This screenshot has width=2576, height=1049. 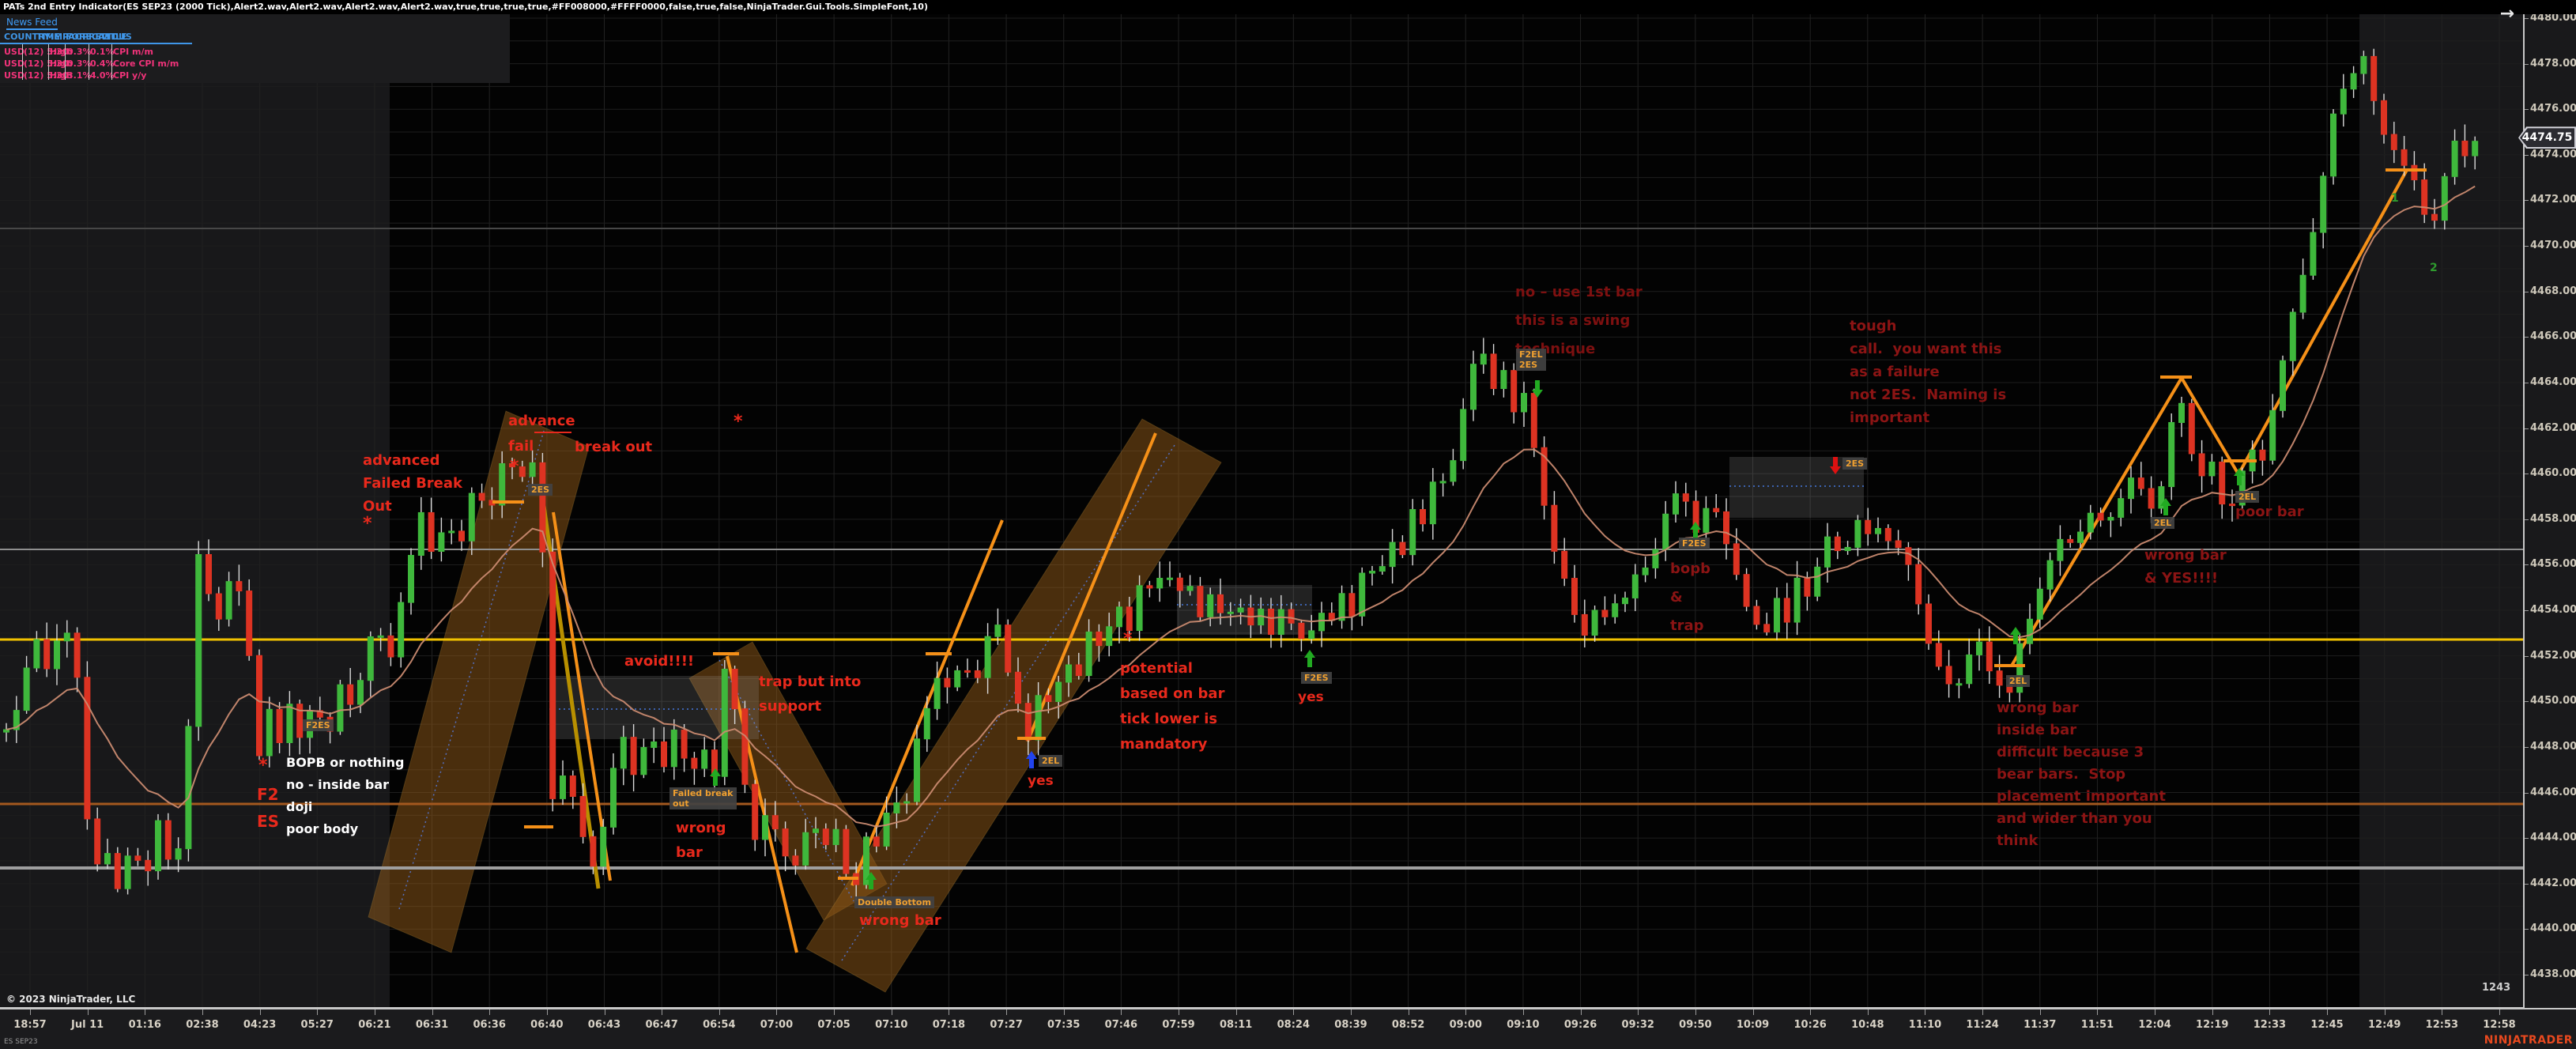 I want to click on time-axis-label: 11:24, so click(x=1982, y=1025).